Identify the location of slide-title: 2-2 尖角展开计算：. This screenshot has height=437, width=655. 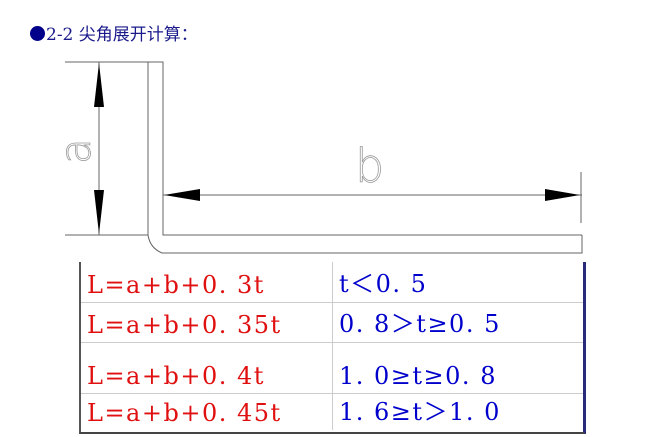
(114, 32).